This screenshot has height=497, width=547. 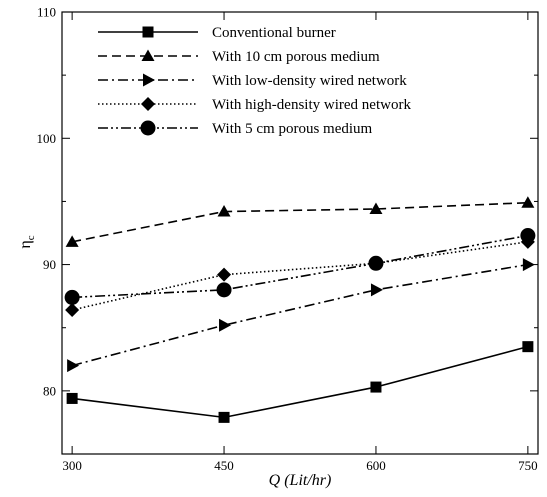 I want to click on x-tick-label: 750, so click(x=528, y=465).